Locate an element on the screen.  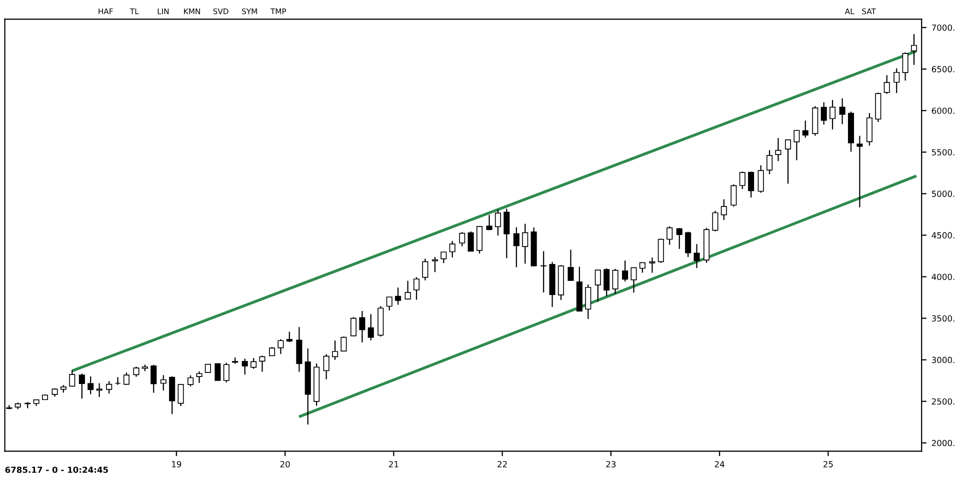
x-tick-label: 22 is located at coordinates (502, 464).